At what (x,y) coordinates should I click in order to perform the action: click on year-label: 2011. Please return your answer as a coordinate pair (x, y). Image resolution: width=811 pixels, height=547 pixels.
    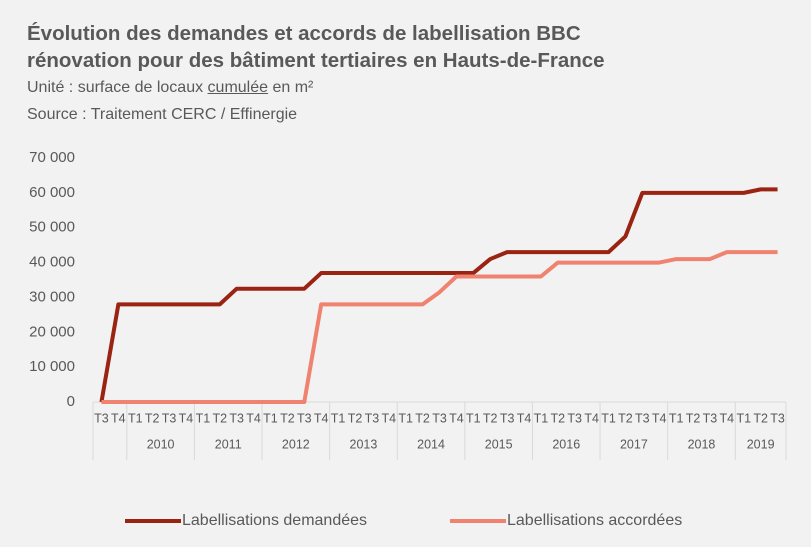
    Looking at the image, I should click on (228, 444).